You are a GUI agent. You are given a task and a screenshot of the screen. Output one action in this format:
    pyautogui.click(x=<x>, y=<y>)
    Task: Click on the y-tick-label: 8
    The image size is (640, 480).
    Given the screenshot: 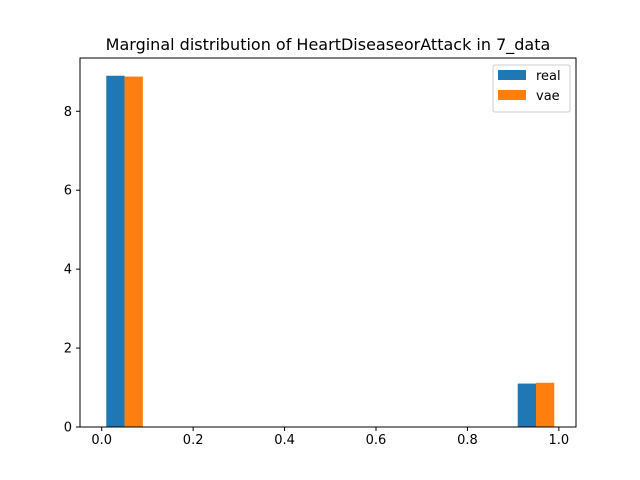 What is the action you would take?
    pyautogui.click(x=68, y=112)
    